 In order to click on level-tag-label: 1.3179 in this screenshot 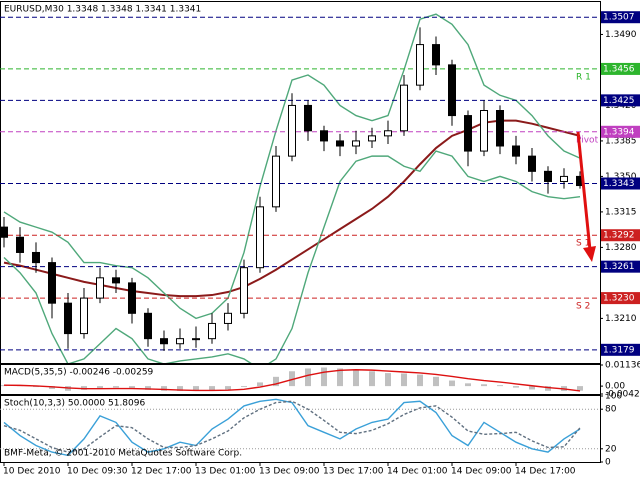, I will do `click(619, 350)`.